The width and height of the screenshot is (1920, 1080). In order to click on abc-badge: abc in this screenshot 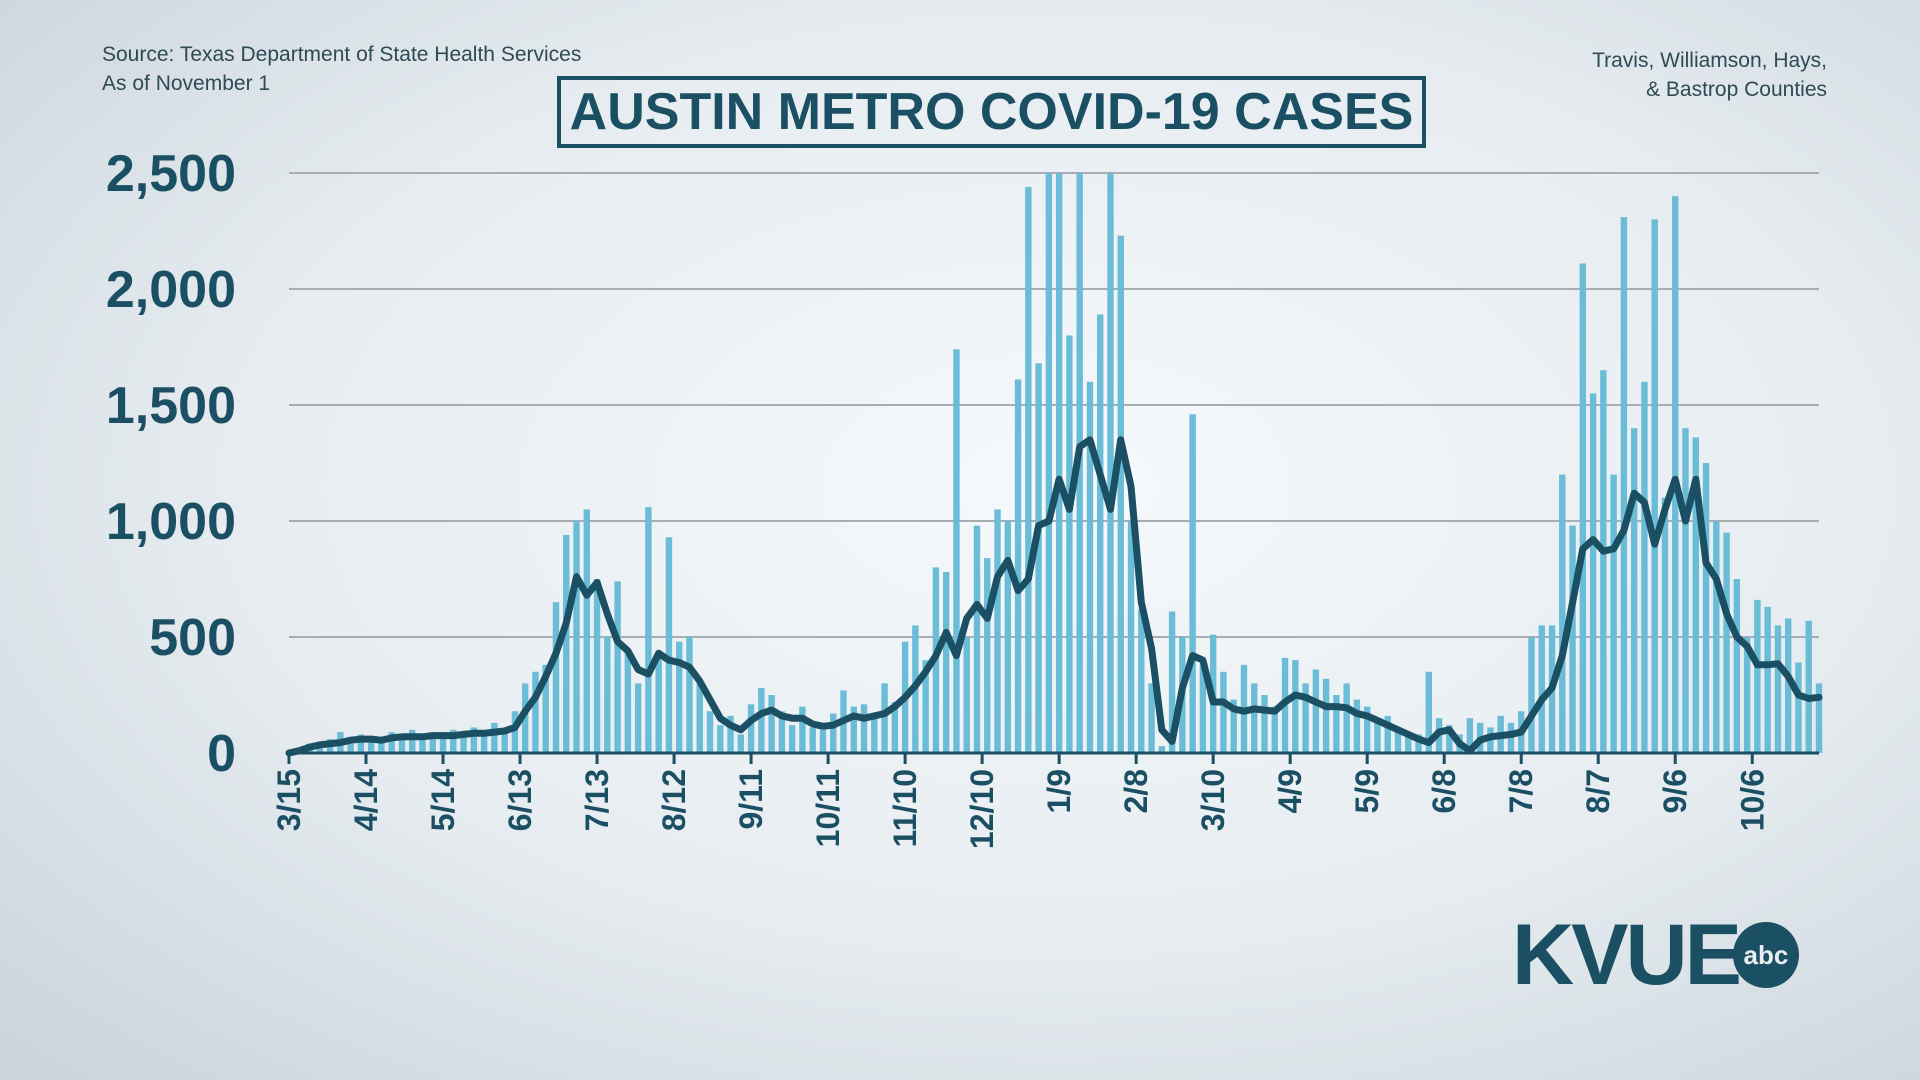, I will do `click(1765, 955)`.